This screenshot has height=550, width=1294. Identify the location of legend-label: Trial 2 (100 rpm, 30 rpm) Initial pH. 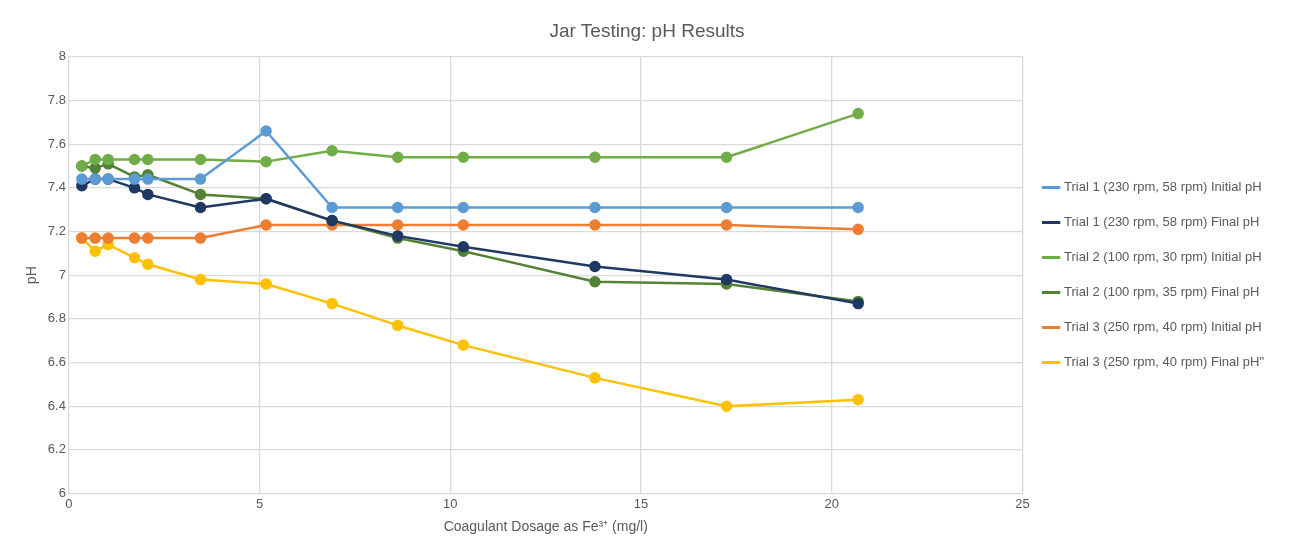
(1163, 257).